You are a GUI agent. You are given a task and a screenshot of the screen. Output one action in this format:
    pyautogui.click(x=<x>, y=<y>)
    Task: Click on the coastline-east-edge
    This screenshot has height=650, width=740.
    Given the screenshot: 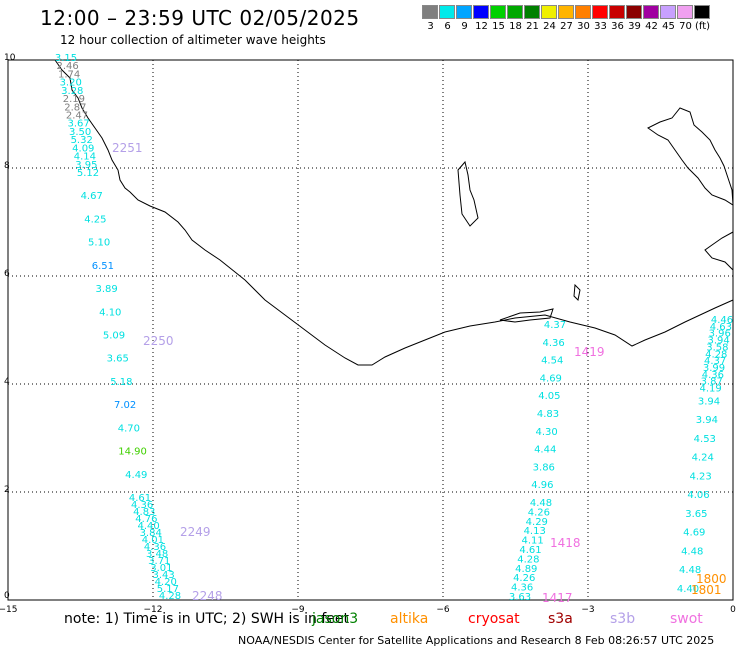 What is the action you would take?
    pyautogui.click(x=719, y=251)
    